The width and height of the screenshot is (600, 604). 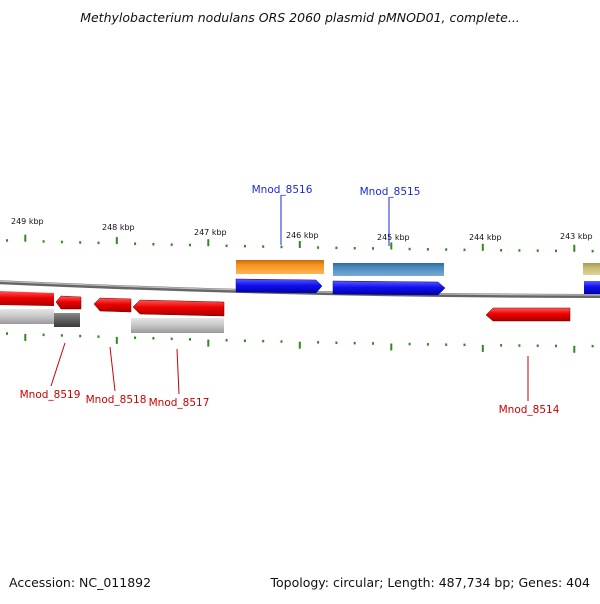 I want to click on outer-tick-ring, so click(x=300, y=243).